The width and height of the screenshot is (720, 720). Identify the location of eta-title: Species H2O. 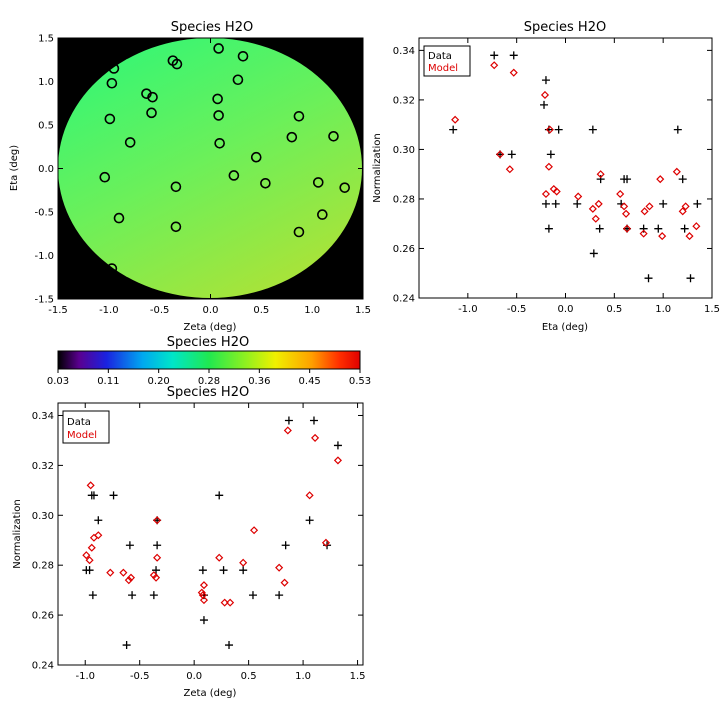
(565, 27).